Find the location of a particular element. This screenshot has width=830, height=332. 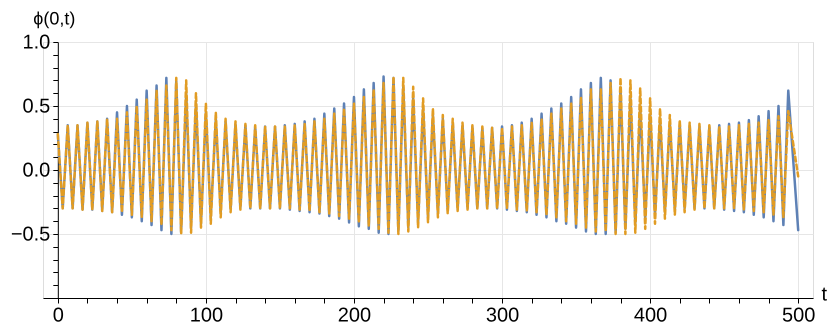

x-tick-label: 400 is located at coordinates (651, 315).